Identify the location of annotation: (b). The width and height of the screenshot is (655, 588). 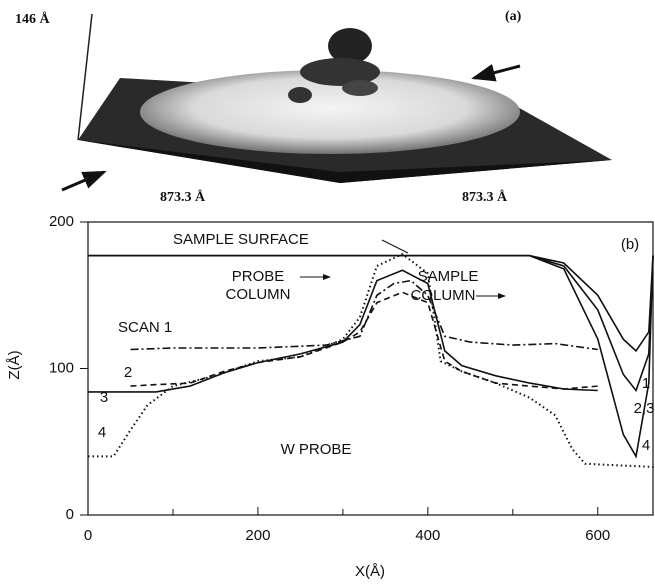
(630, 244).